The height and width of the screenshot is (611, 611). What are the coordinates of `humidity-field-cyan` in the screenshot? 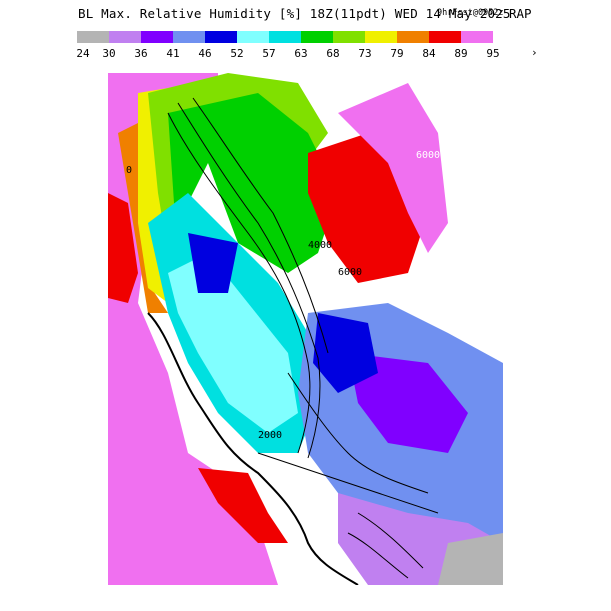 It's located at (233, 343).